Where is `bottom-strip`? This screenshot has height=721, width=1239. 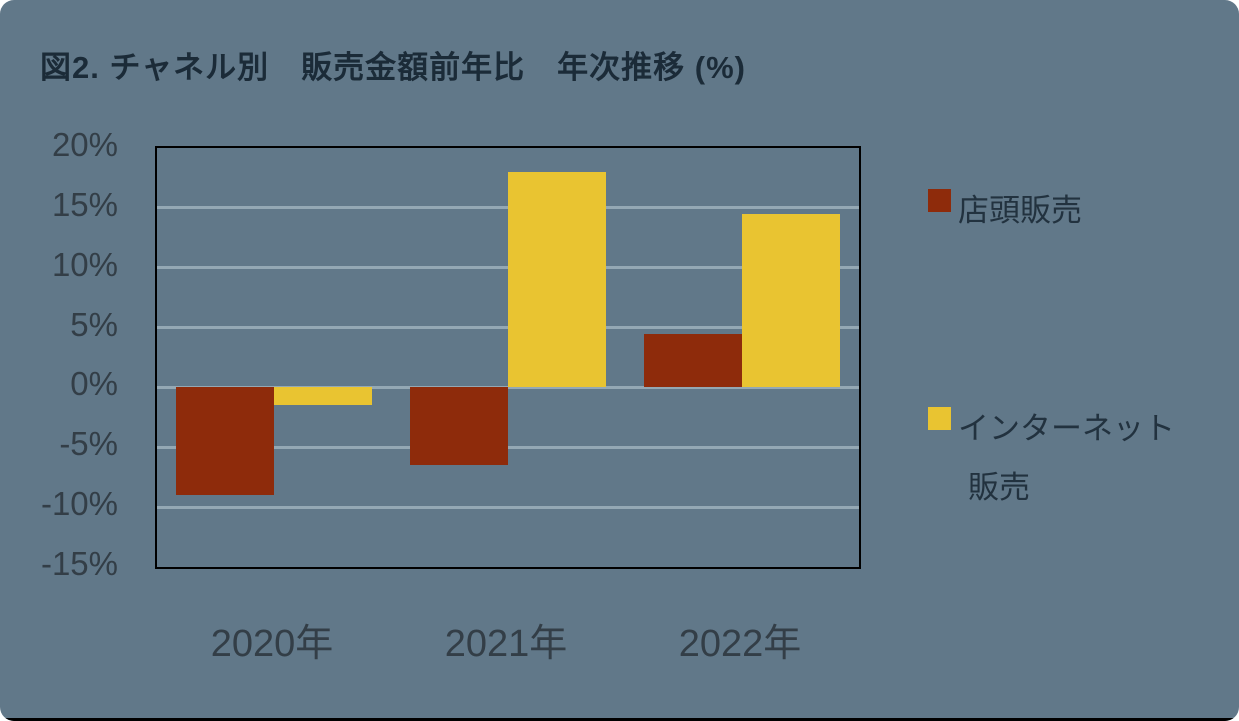 bottom-strip is located at coordinates (619, 719).